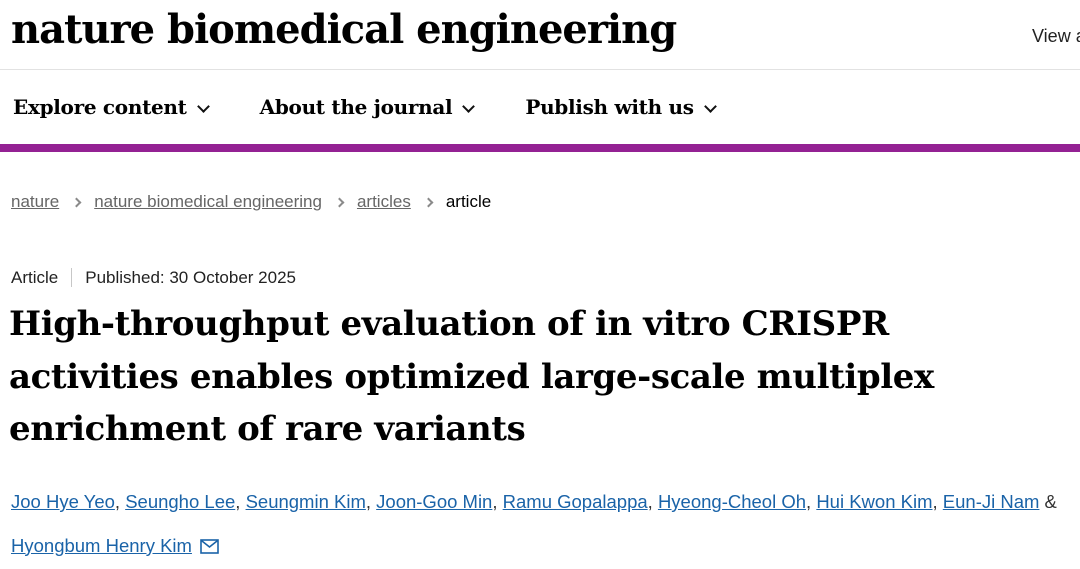  I want to click on nav-item-publish-with-us: Publish with us, so click(621, 107).